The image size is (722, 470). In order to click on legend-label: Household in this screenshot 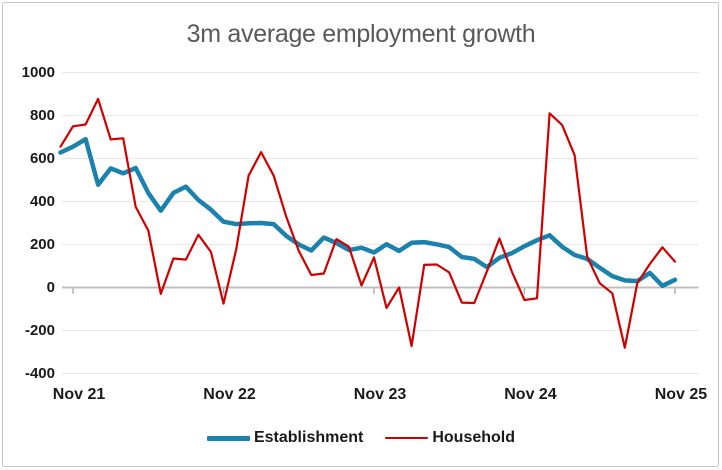, I will do `click(474, 437)`.